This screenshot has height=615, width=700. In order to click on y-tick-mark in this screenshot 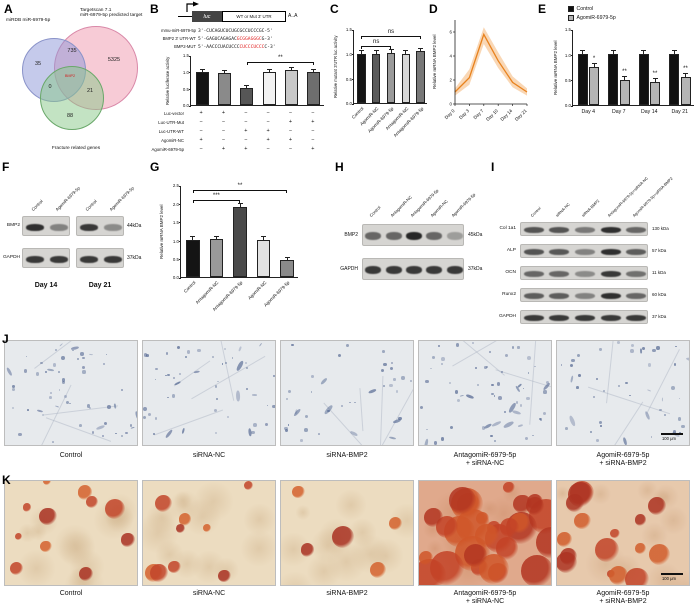, I will do `click(352, 79)`.